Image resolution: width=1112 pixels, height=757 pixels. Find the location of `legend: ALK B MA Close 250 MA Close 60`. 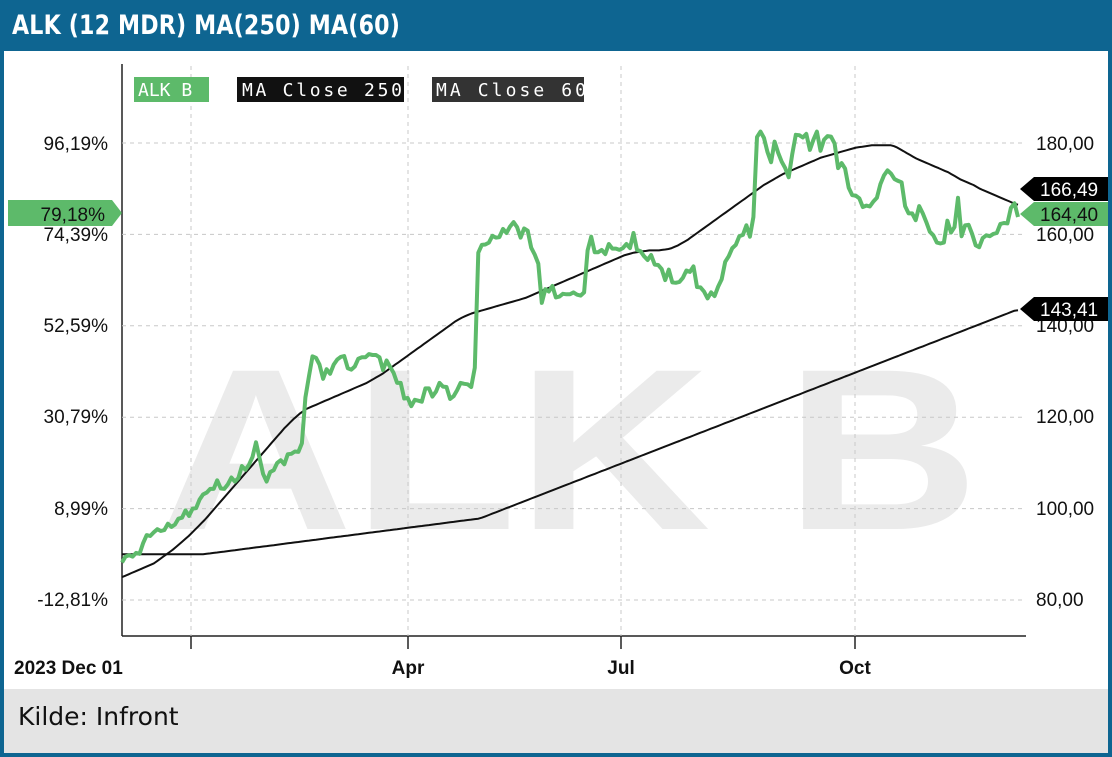

legend: ALK B MA Close 250 MA Close 60 is located at coordinates (360, 89).